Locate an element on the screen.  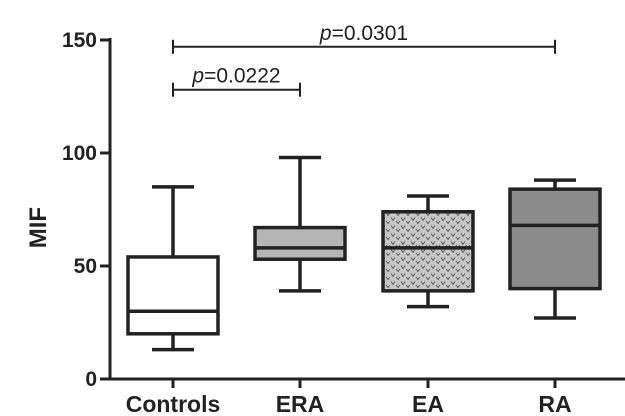
box-ra is located at coordinates (555, 249).